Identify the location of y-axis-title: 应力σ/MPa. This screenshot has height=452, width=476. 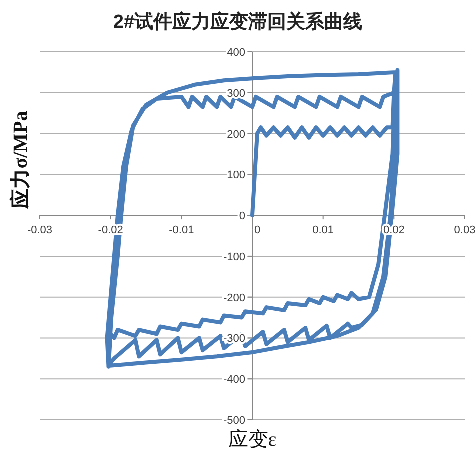
(20, 160).